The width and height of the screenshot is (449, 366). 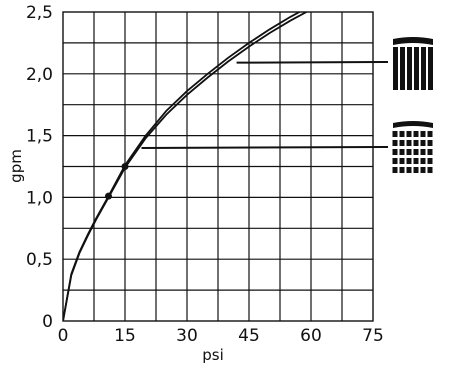 I want to click on x-tick-label: 60, so click(x=311, y=336).